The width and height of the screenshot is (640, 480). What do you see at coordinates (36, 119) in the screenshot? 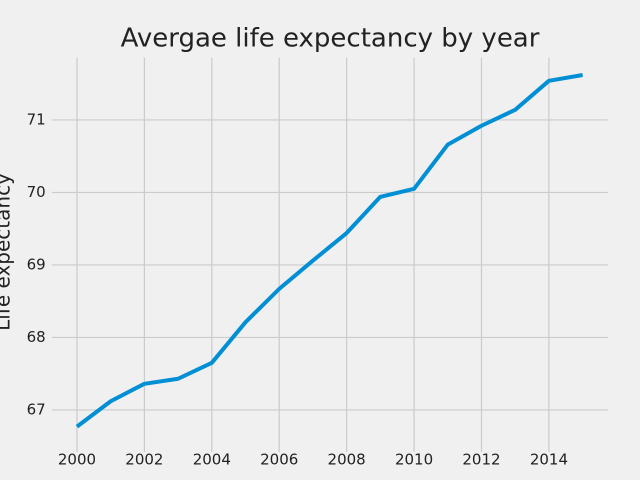
I see `y-tick-label: 71` at bounding box center [36, 119].